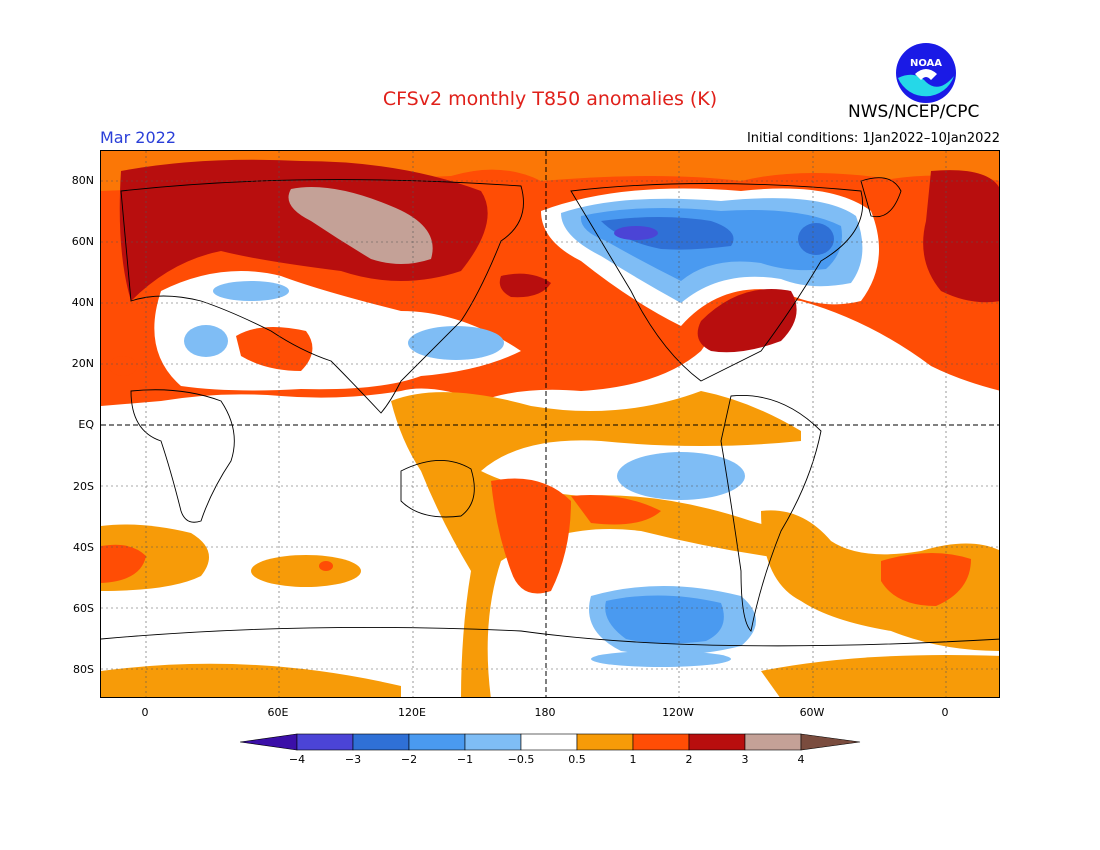 The height and width of the screenshot is (850, 1100). What do you see at coordinates (545, 712) in the screenshot?
I see `lon-label-180: 180` at bounding box center [545, 712].